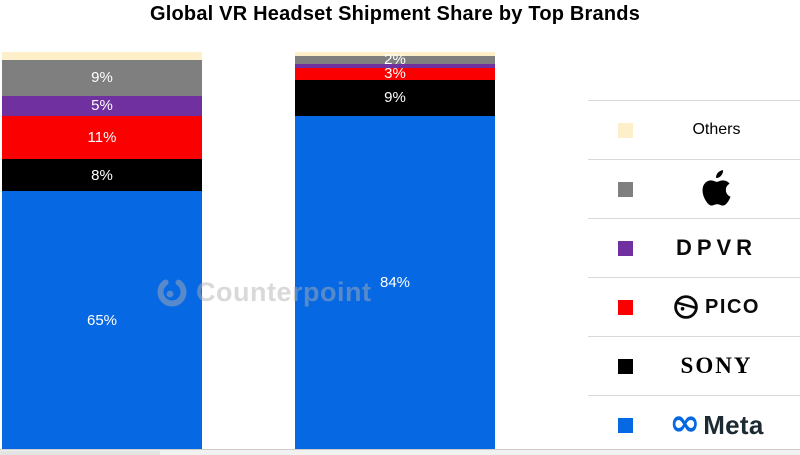 This screenshot has width=800, height=455. What do you see at coordinates (400, 452) in the screenshot?
I see `horizontal-scrollbar` at bounding box center [400, 452].